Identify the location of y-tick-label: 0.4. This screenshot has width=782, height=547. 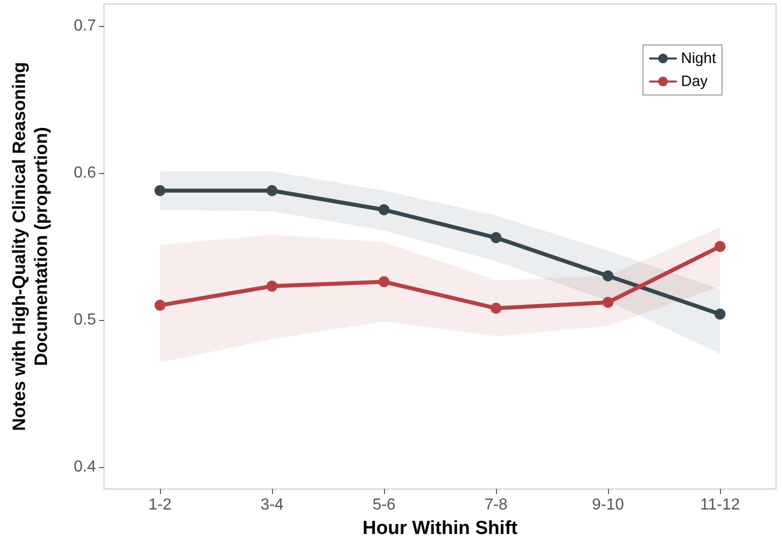
(85, 467).